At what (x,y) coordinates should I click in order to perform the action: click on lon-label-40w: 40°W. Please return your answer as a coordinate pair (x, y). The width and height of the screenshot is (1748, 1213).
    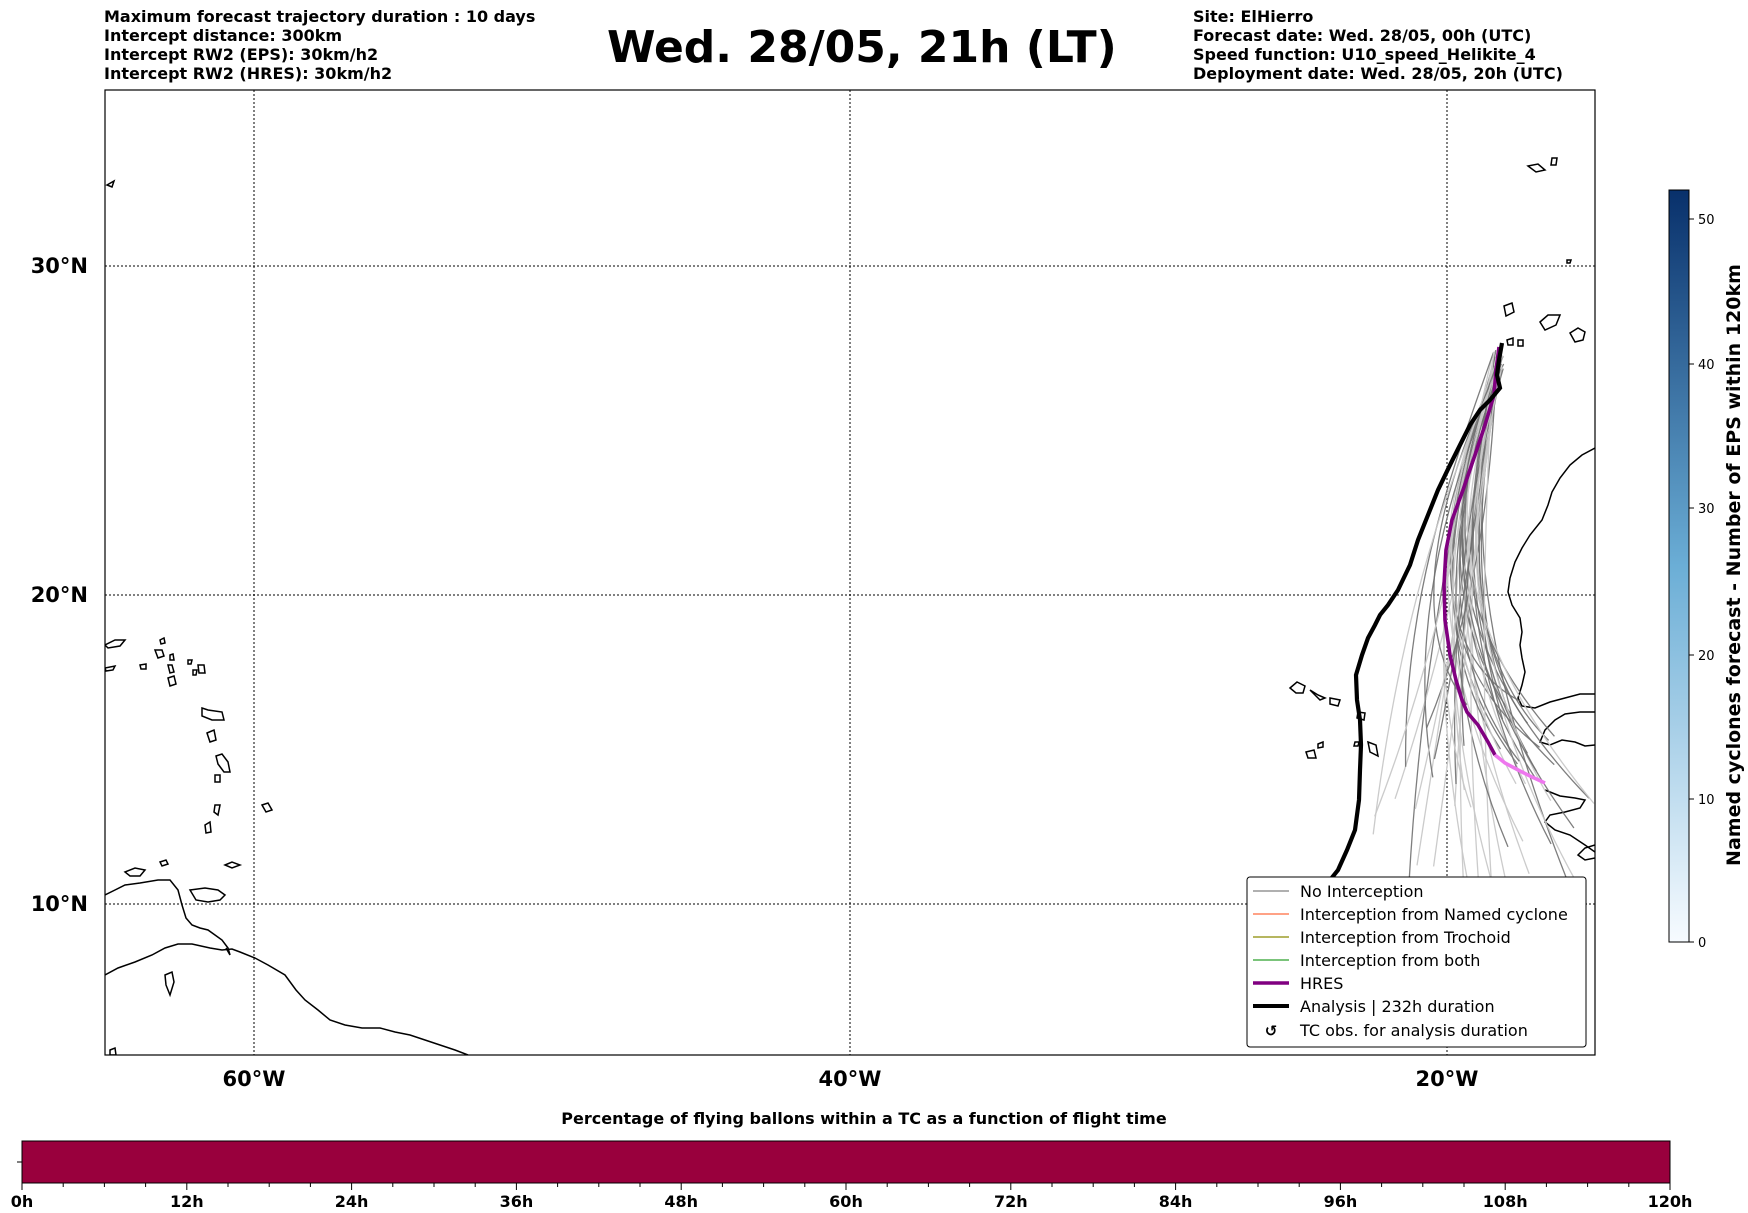
    Looking at the image, I should click on (850, 1079).